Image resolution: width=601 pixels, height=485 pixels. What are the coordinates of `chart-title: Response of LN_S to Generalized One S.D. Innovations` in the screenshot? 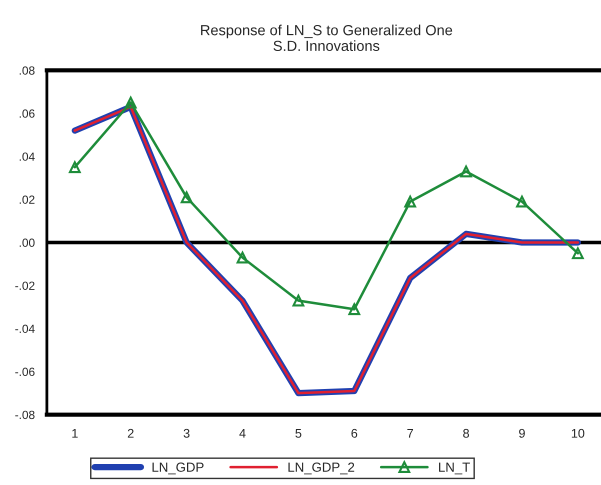 It's located at (326, 38).